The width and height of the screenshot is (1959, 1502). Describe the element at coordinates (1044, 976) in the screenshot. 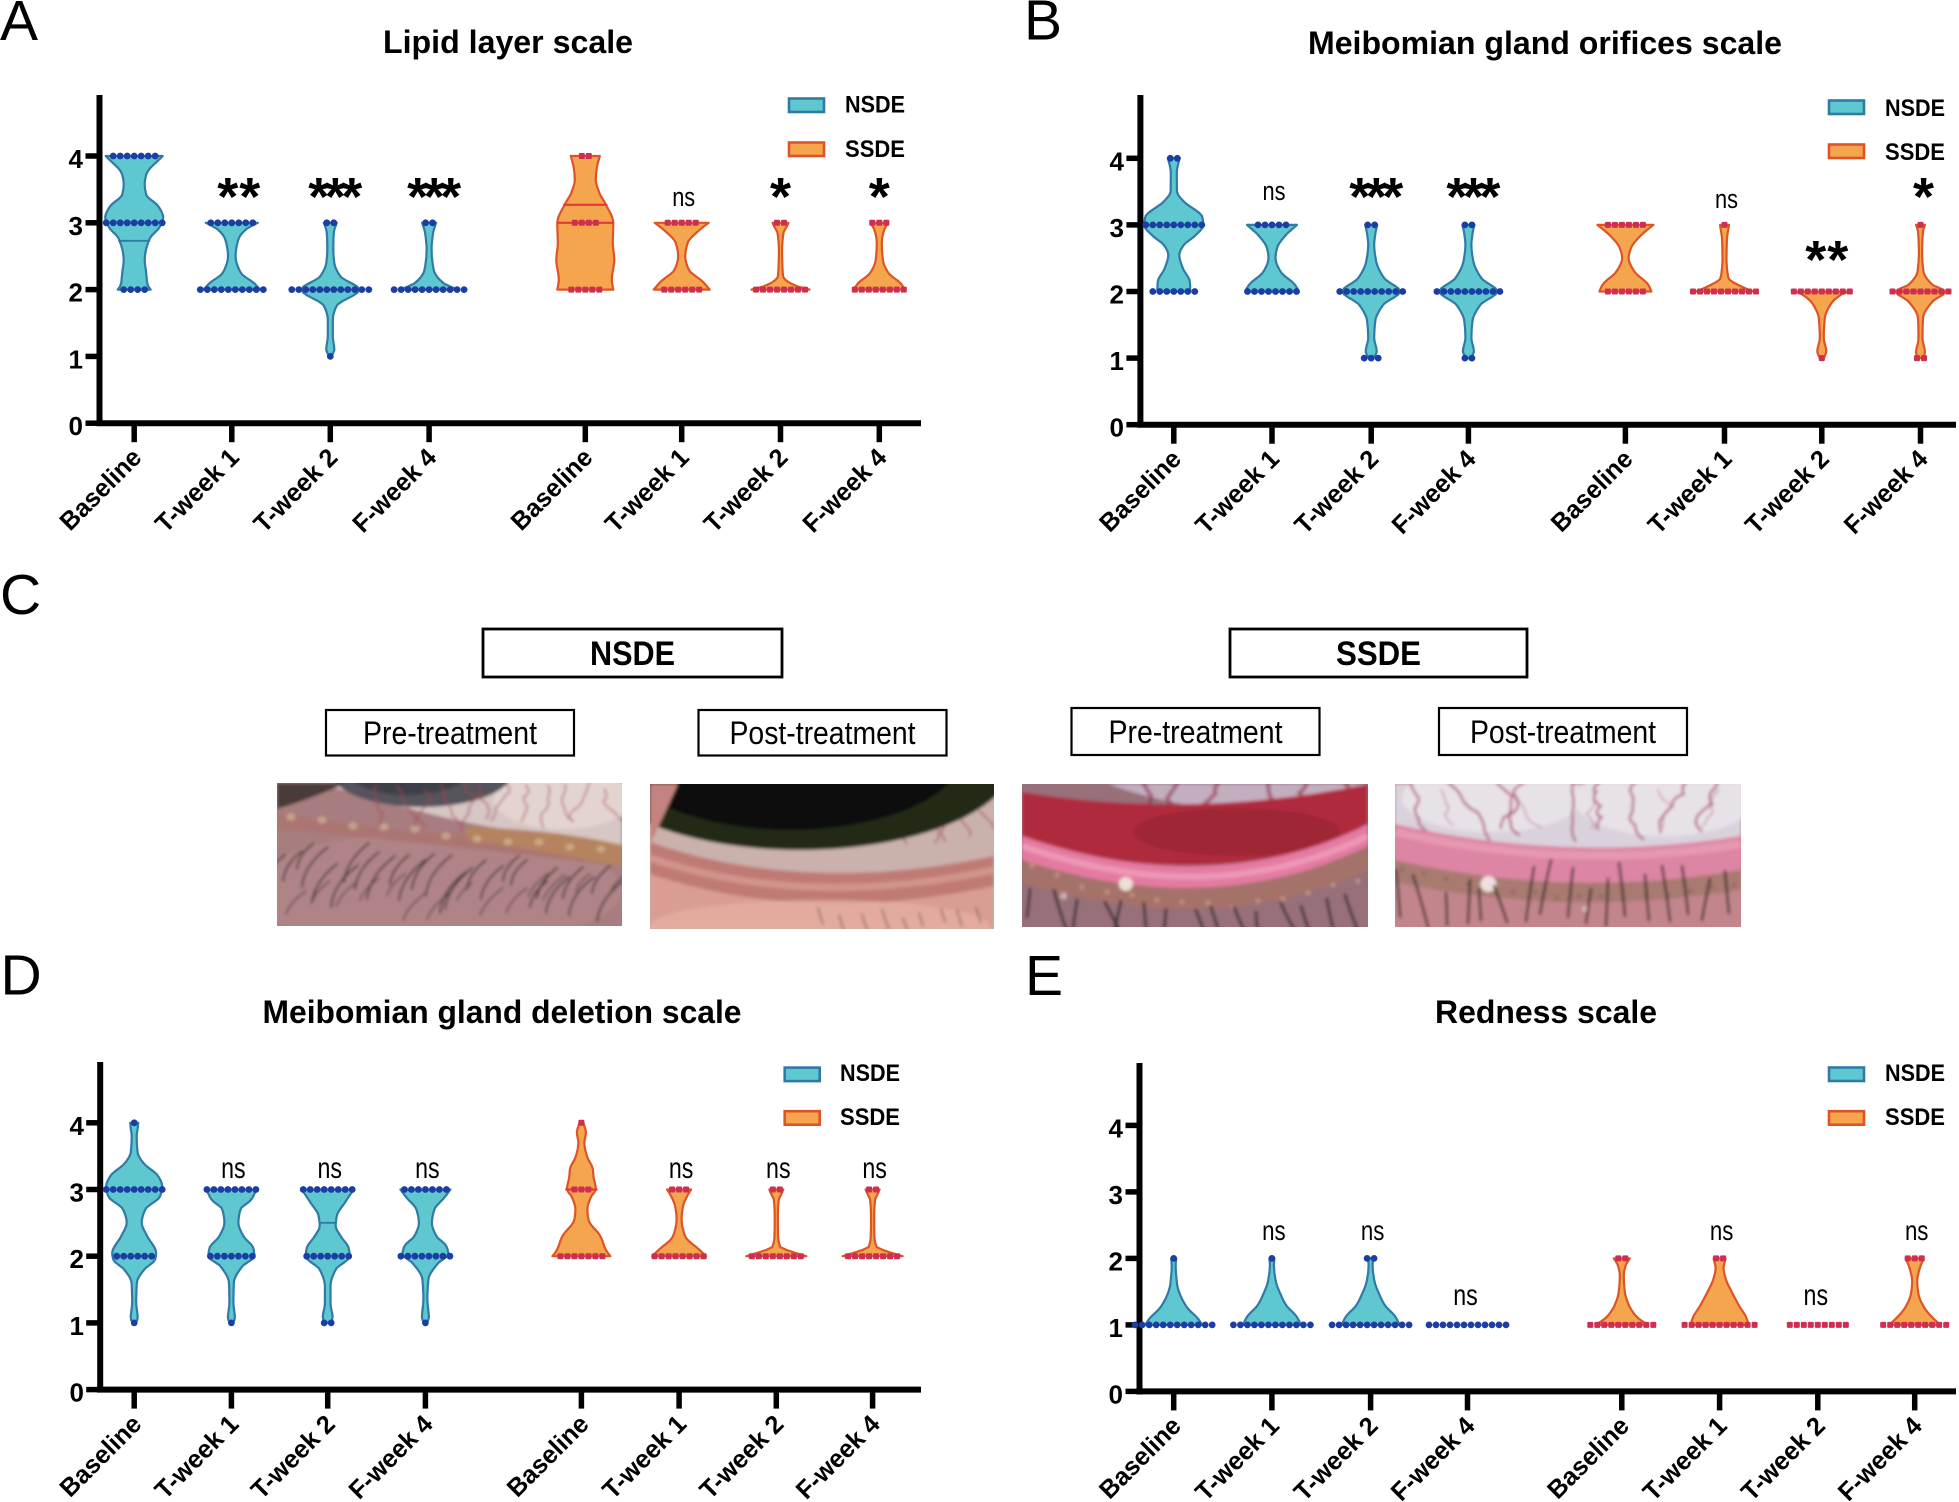

I see `svg-text: E` at that location.